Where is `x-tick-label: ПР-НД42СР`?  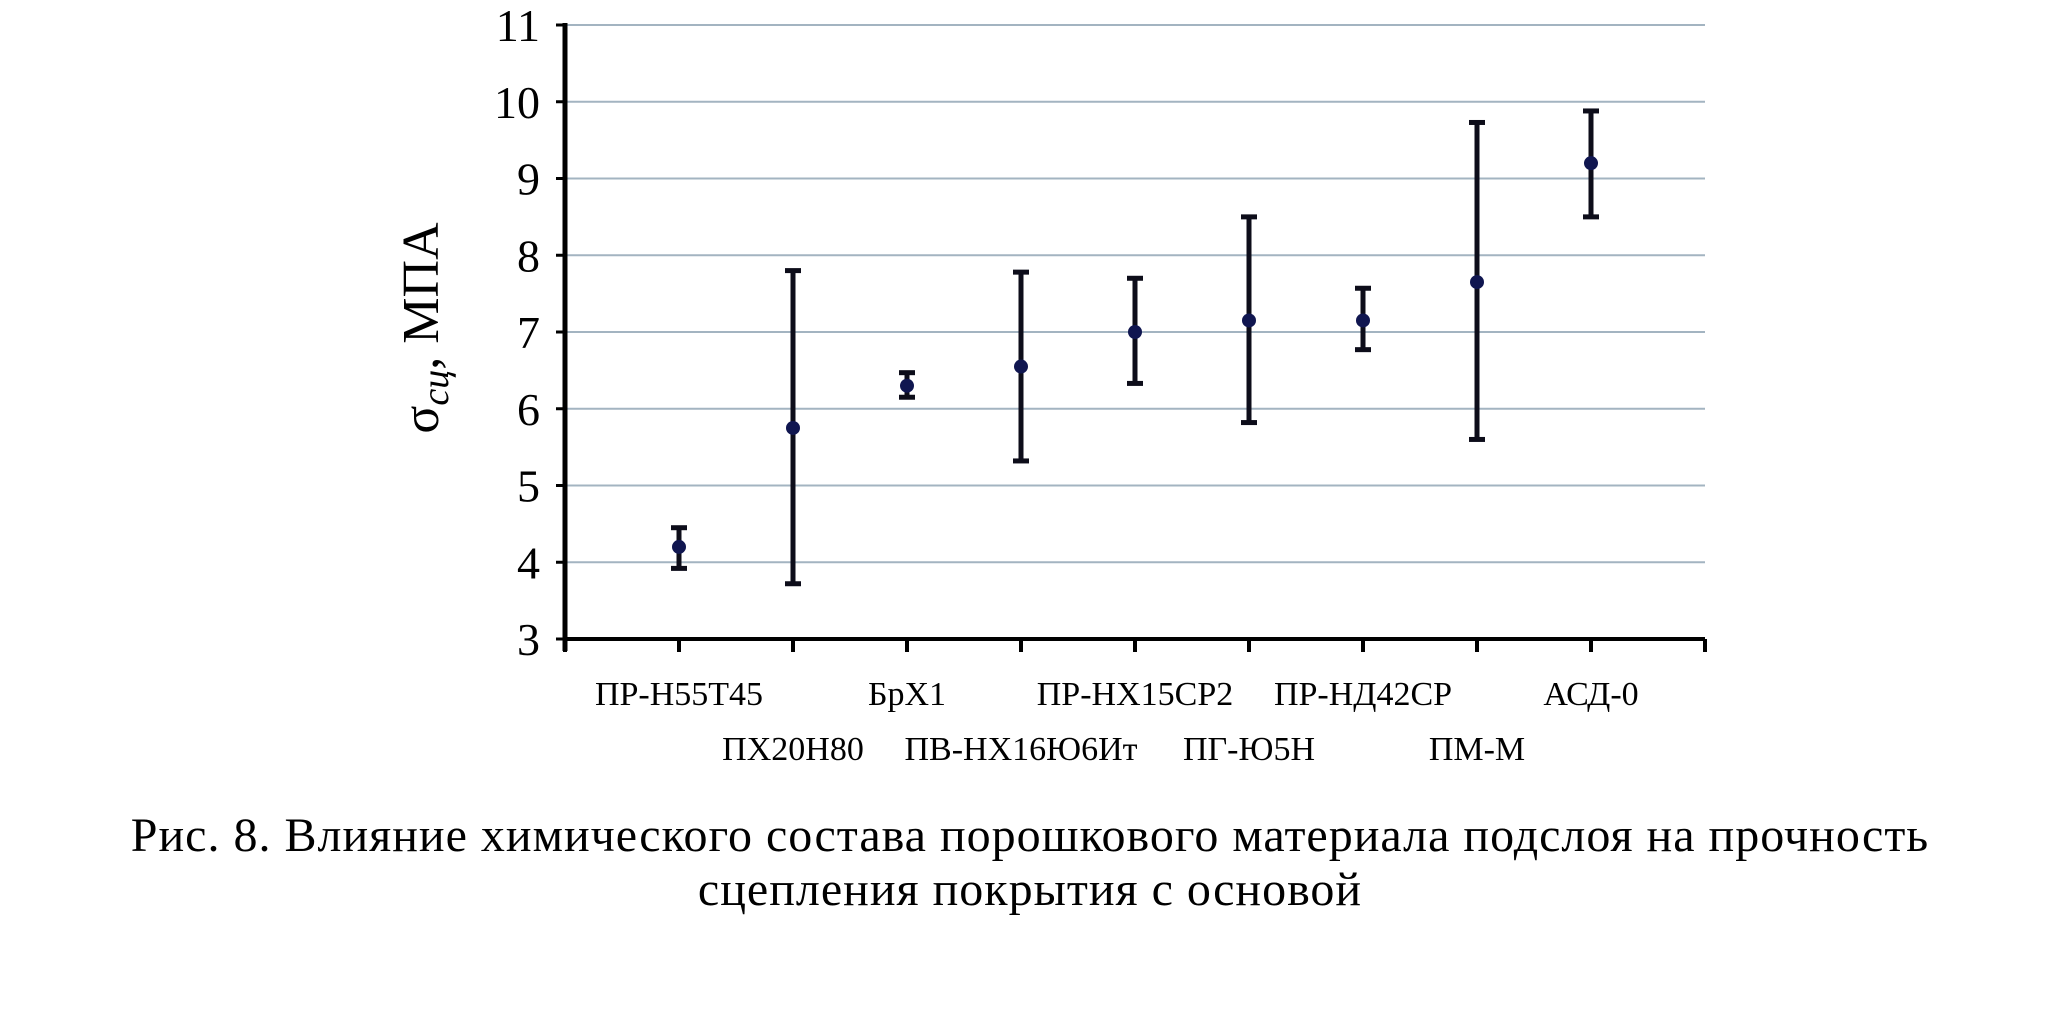
x-tick-label: ПР-НД42СР is located at coordinates (1363, 694).